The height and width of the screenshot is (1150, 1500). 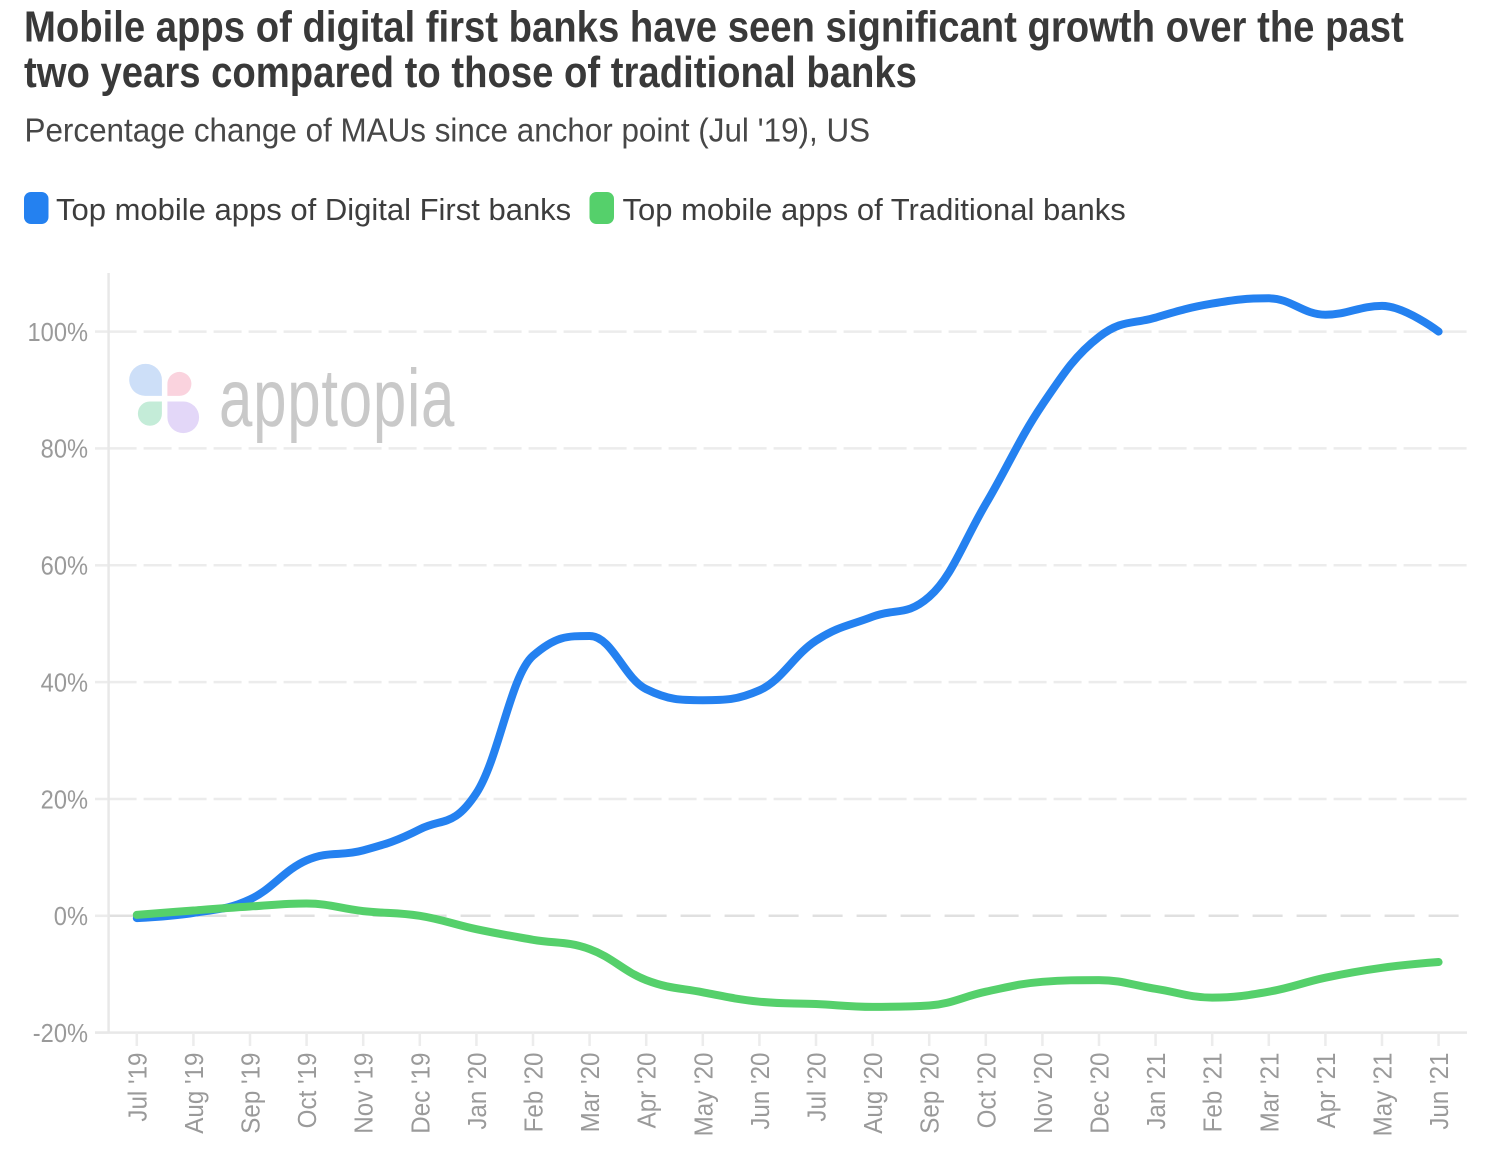 I want to click on svg-text: 0%, so click(x=71, y=917).